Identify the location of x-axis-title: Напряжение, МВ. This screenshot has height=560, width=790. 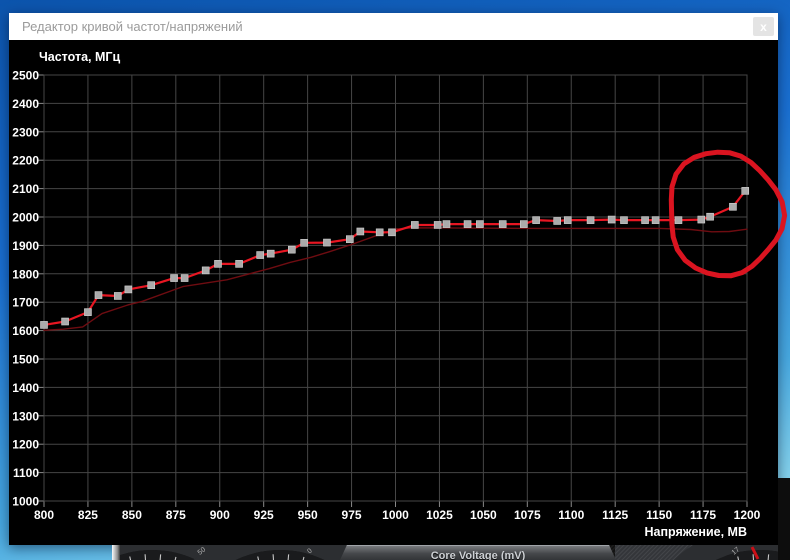
(695, 532).